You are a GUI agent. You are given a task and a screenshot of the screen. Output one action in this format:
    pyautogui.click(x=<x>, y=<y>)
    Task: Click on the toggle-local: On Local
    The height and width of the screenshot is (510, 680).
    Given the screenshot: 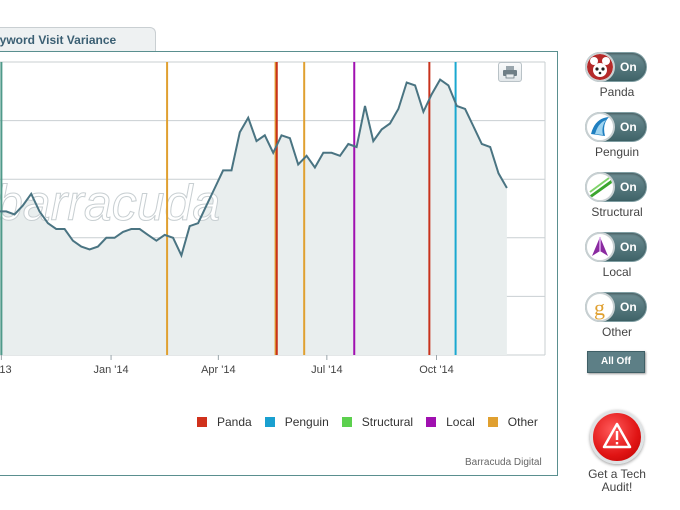 What is the action you would take?
    pyautogui.click(x=617, y=255)
    